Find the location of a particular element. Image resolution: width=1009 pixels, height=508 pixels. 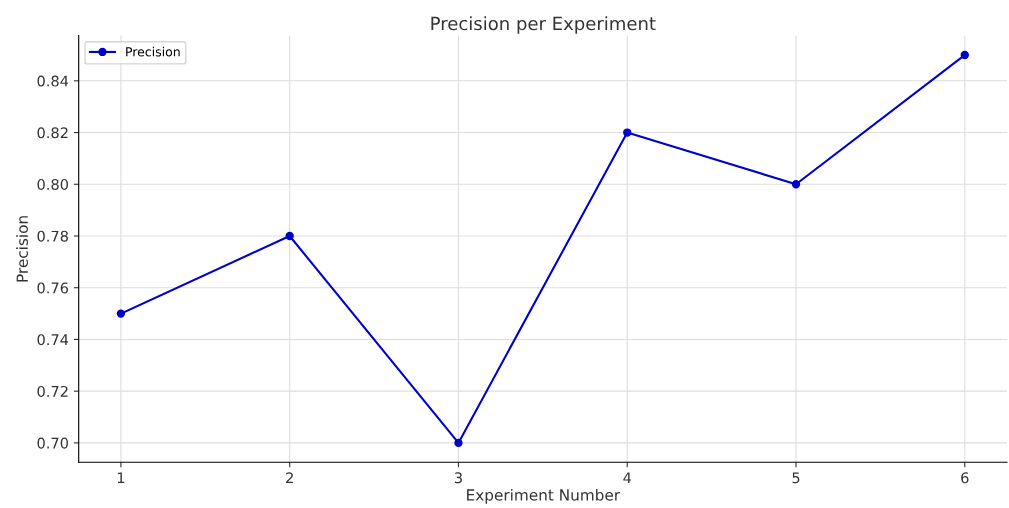

x-axis-title: Experiment Number is located at coordinates (544, 496).